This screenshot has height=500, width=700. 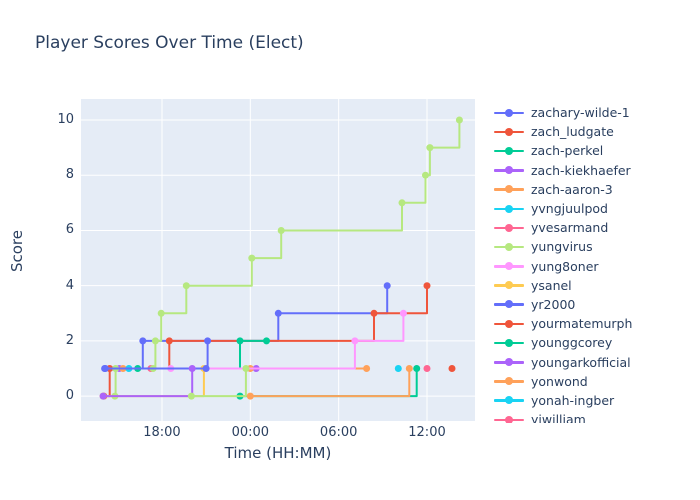 I want to click on legend-label: zach_ludgate, so click(x=572, y=132).